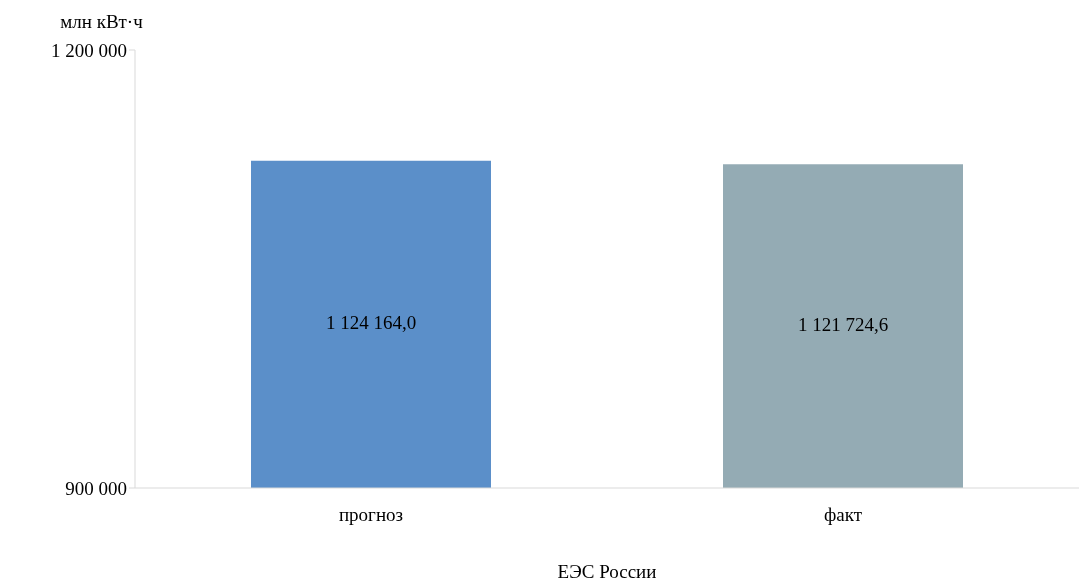 This screenshot has height=580, width=1079. I want to click on x-tick-label: факт, so click(843, 515).